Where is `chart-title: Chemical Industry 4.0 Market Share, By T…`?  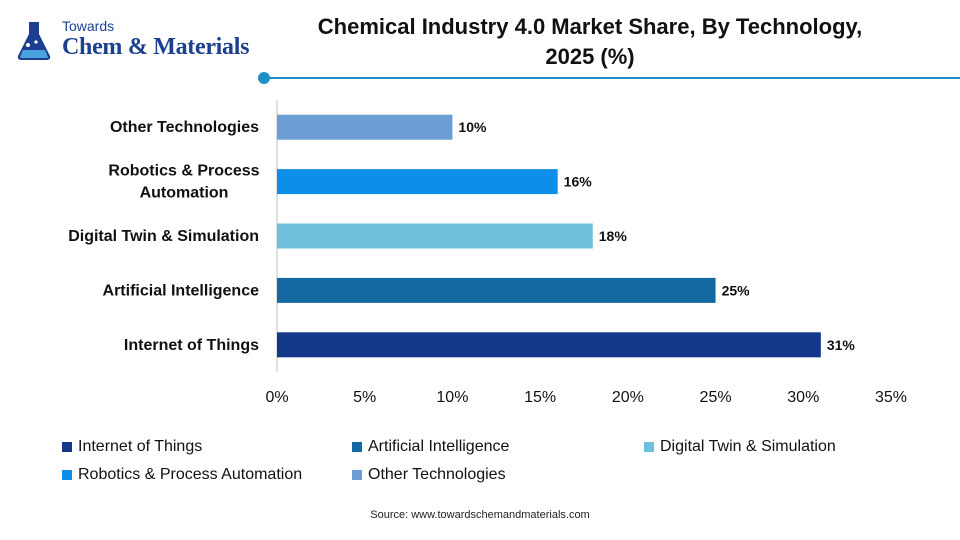
chart-title: Chemical Industry 4.0 Market Share, By T… is located at coordinates (590, 42).